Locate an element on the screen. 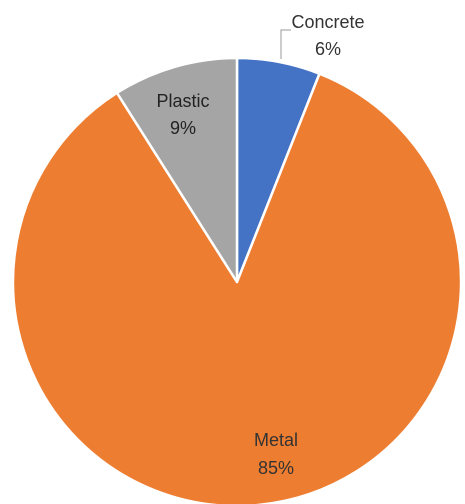 This screenshot has height=504, width=465. concrete-leader-line is located at coordinates (285, 44).